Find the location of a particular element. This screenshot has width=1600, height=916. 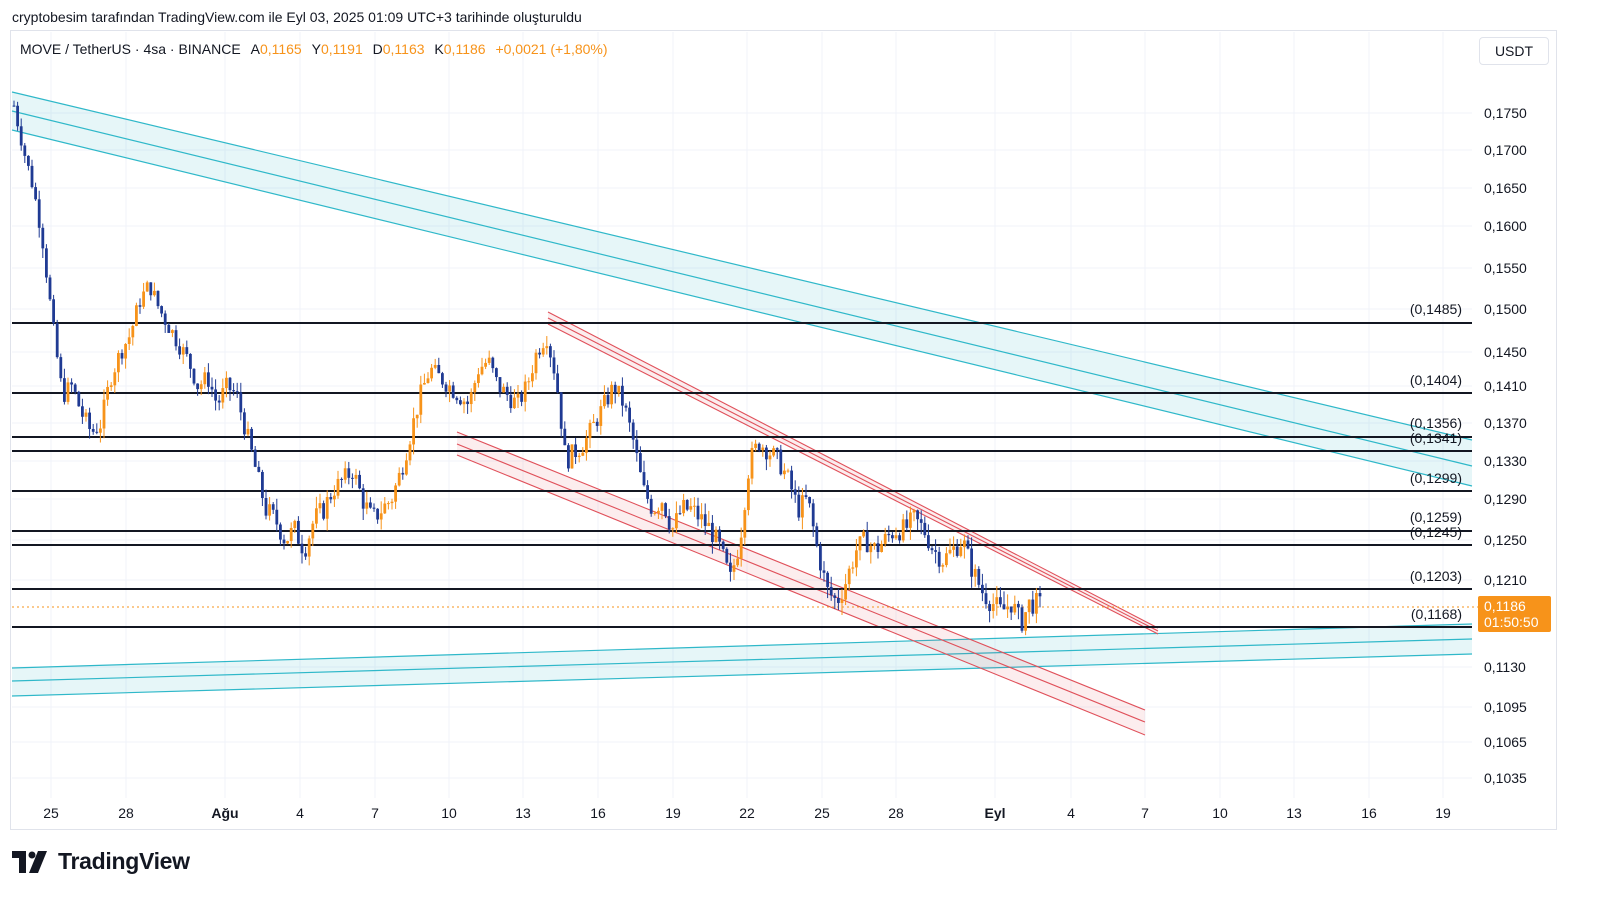

cyan-ascending-channel is located at coordinates (742, 660).